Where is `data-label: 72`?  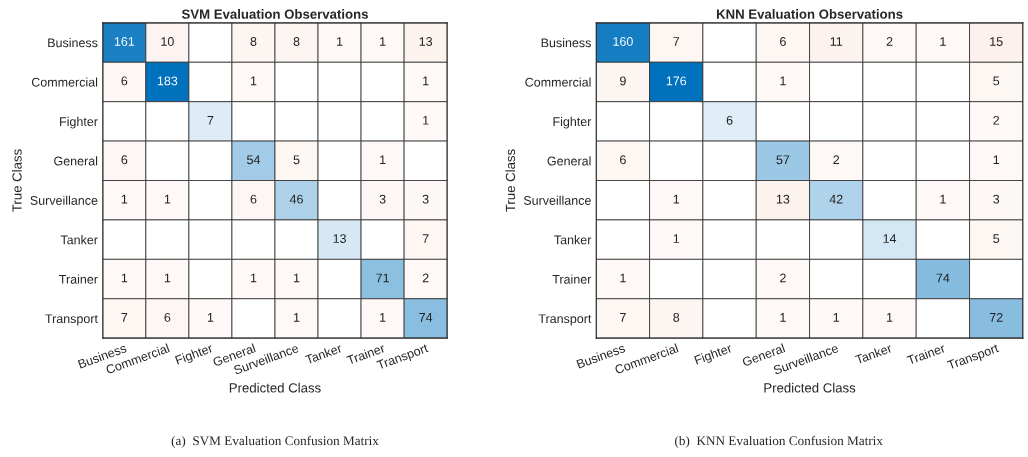 data-label: 72 is located at coordinates (996, 317).